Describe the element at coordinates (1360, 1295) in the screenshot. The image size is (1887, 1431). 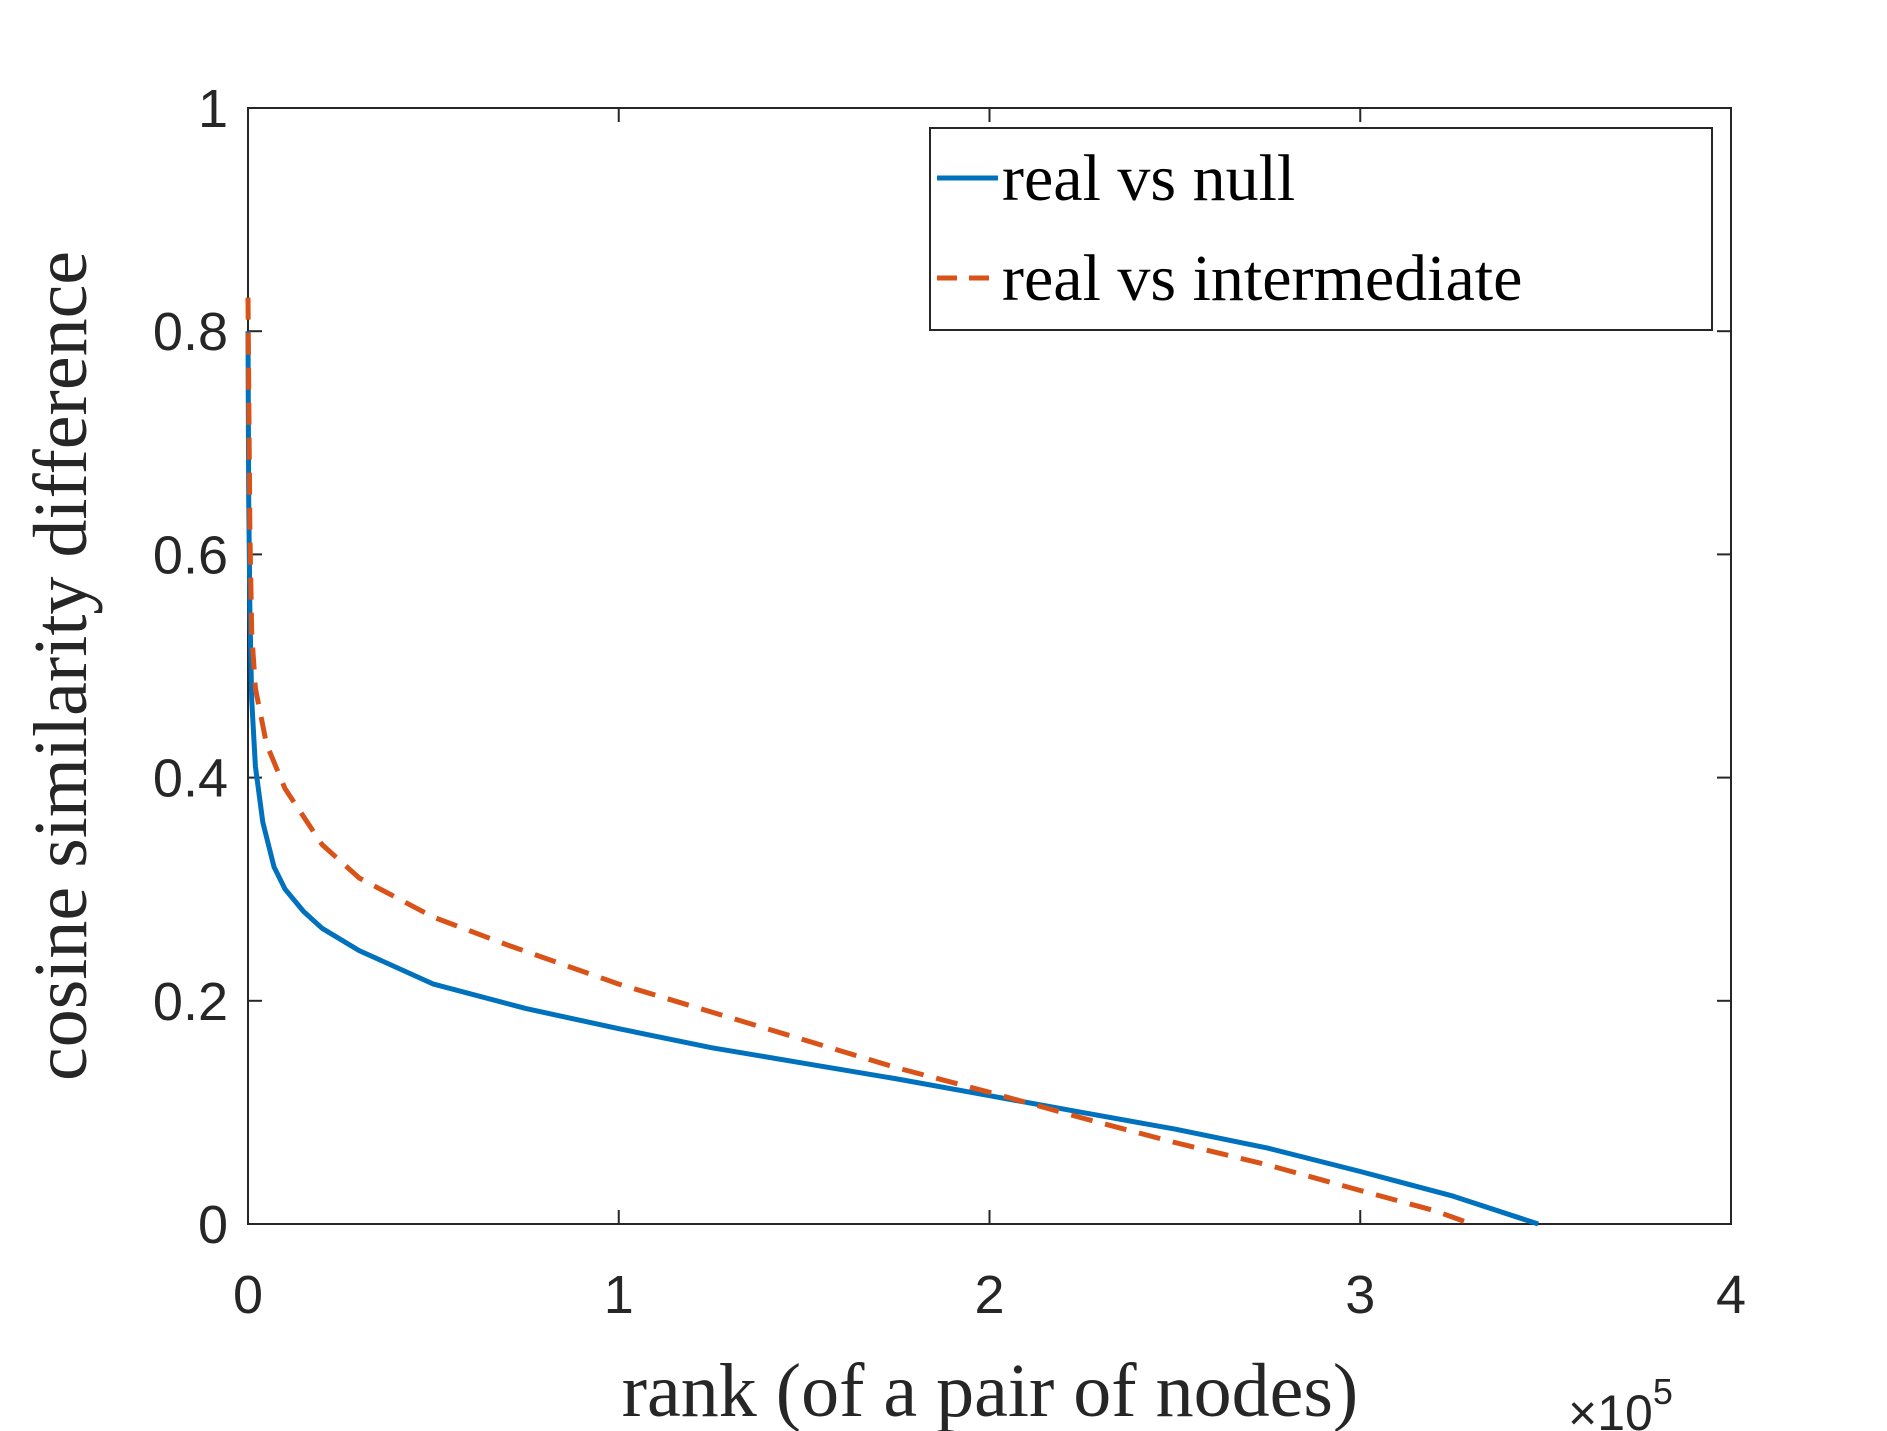
I see `x-tick-label: 3` at that location.